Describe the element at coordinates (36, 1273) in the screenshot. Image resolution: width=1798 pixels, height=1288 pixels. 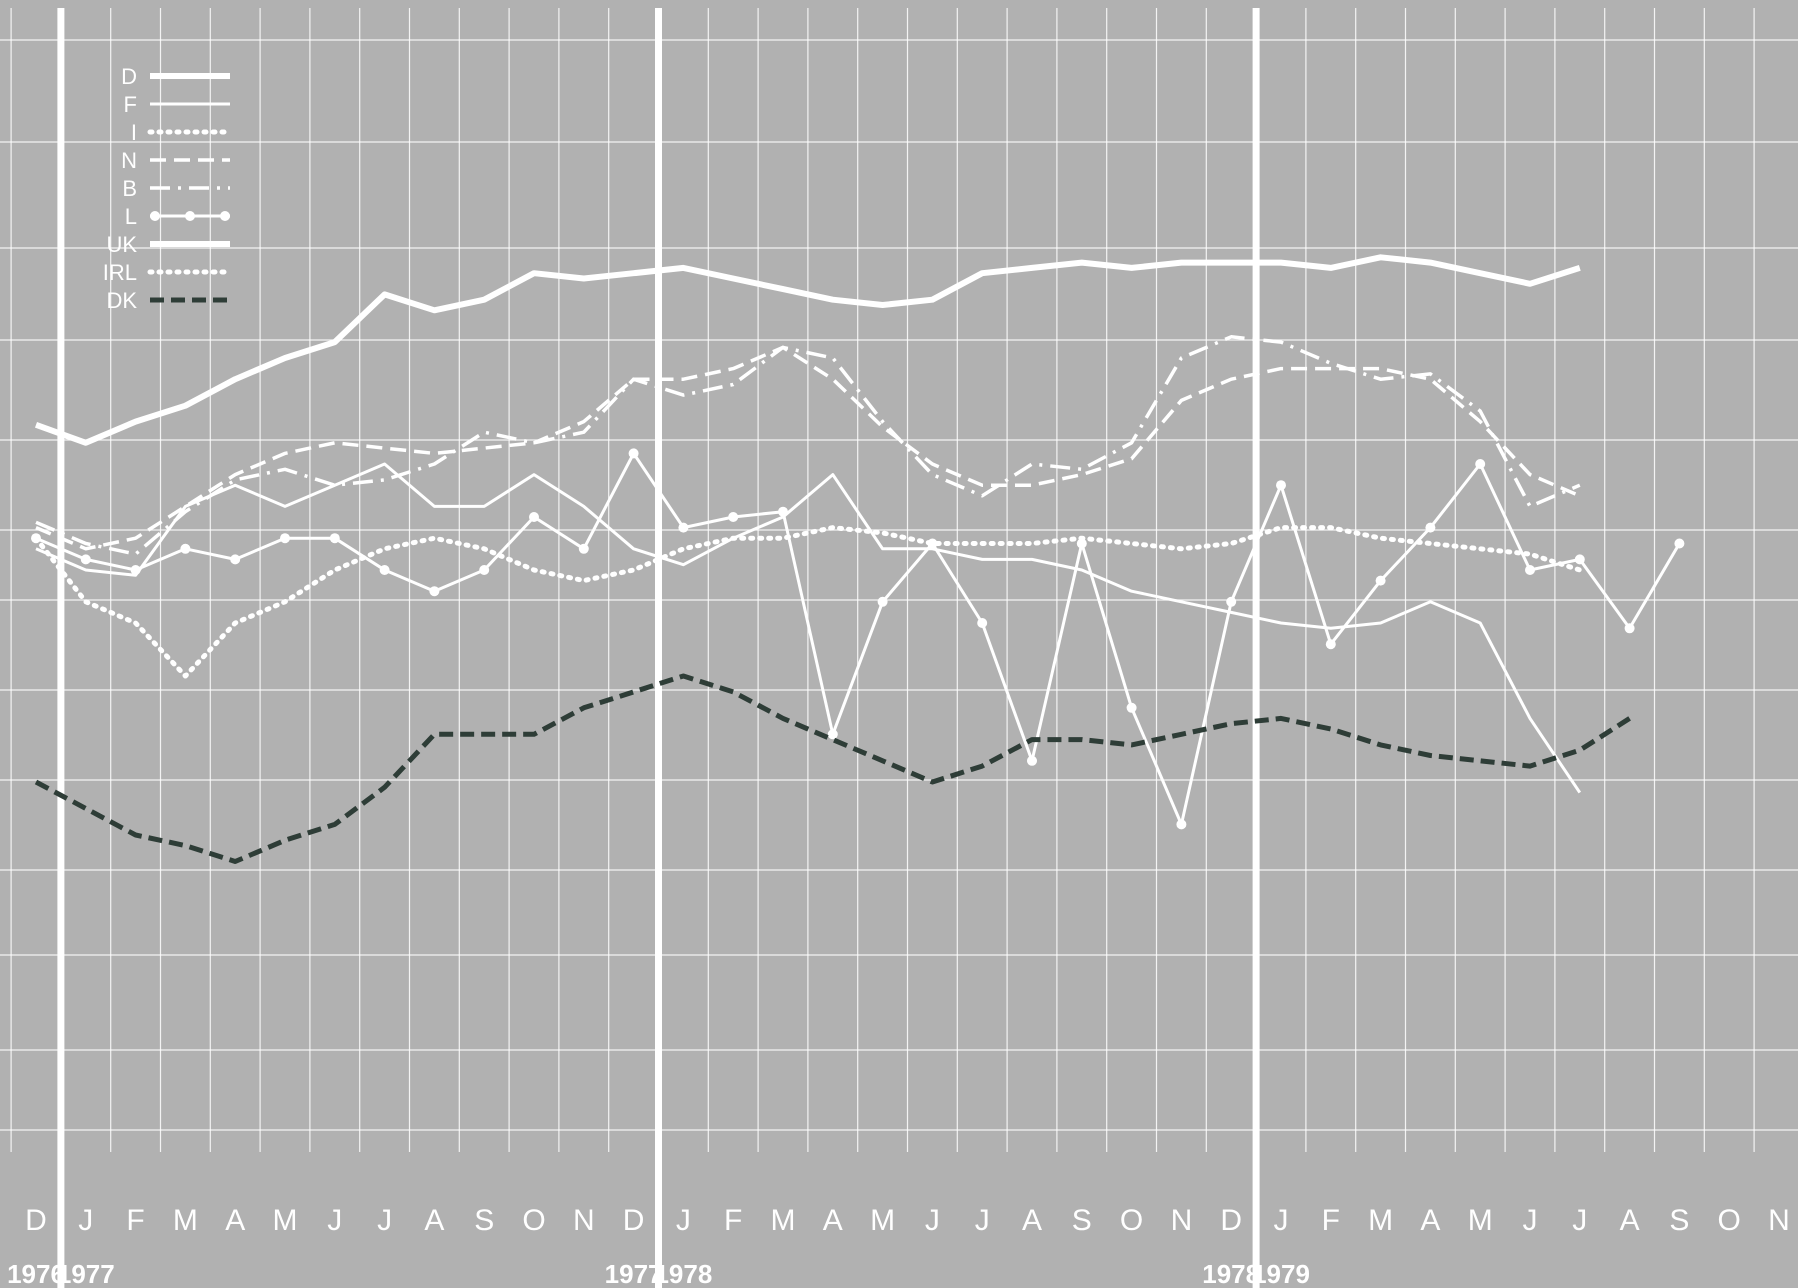
I see `year-label: 1976` at that location.